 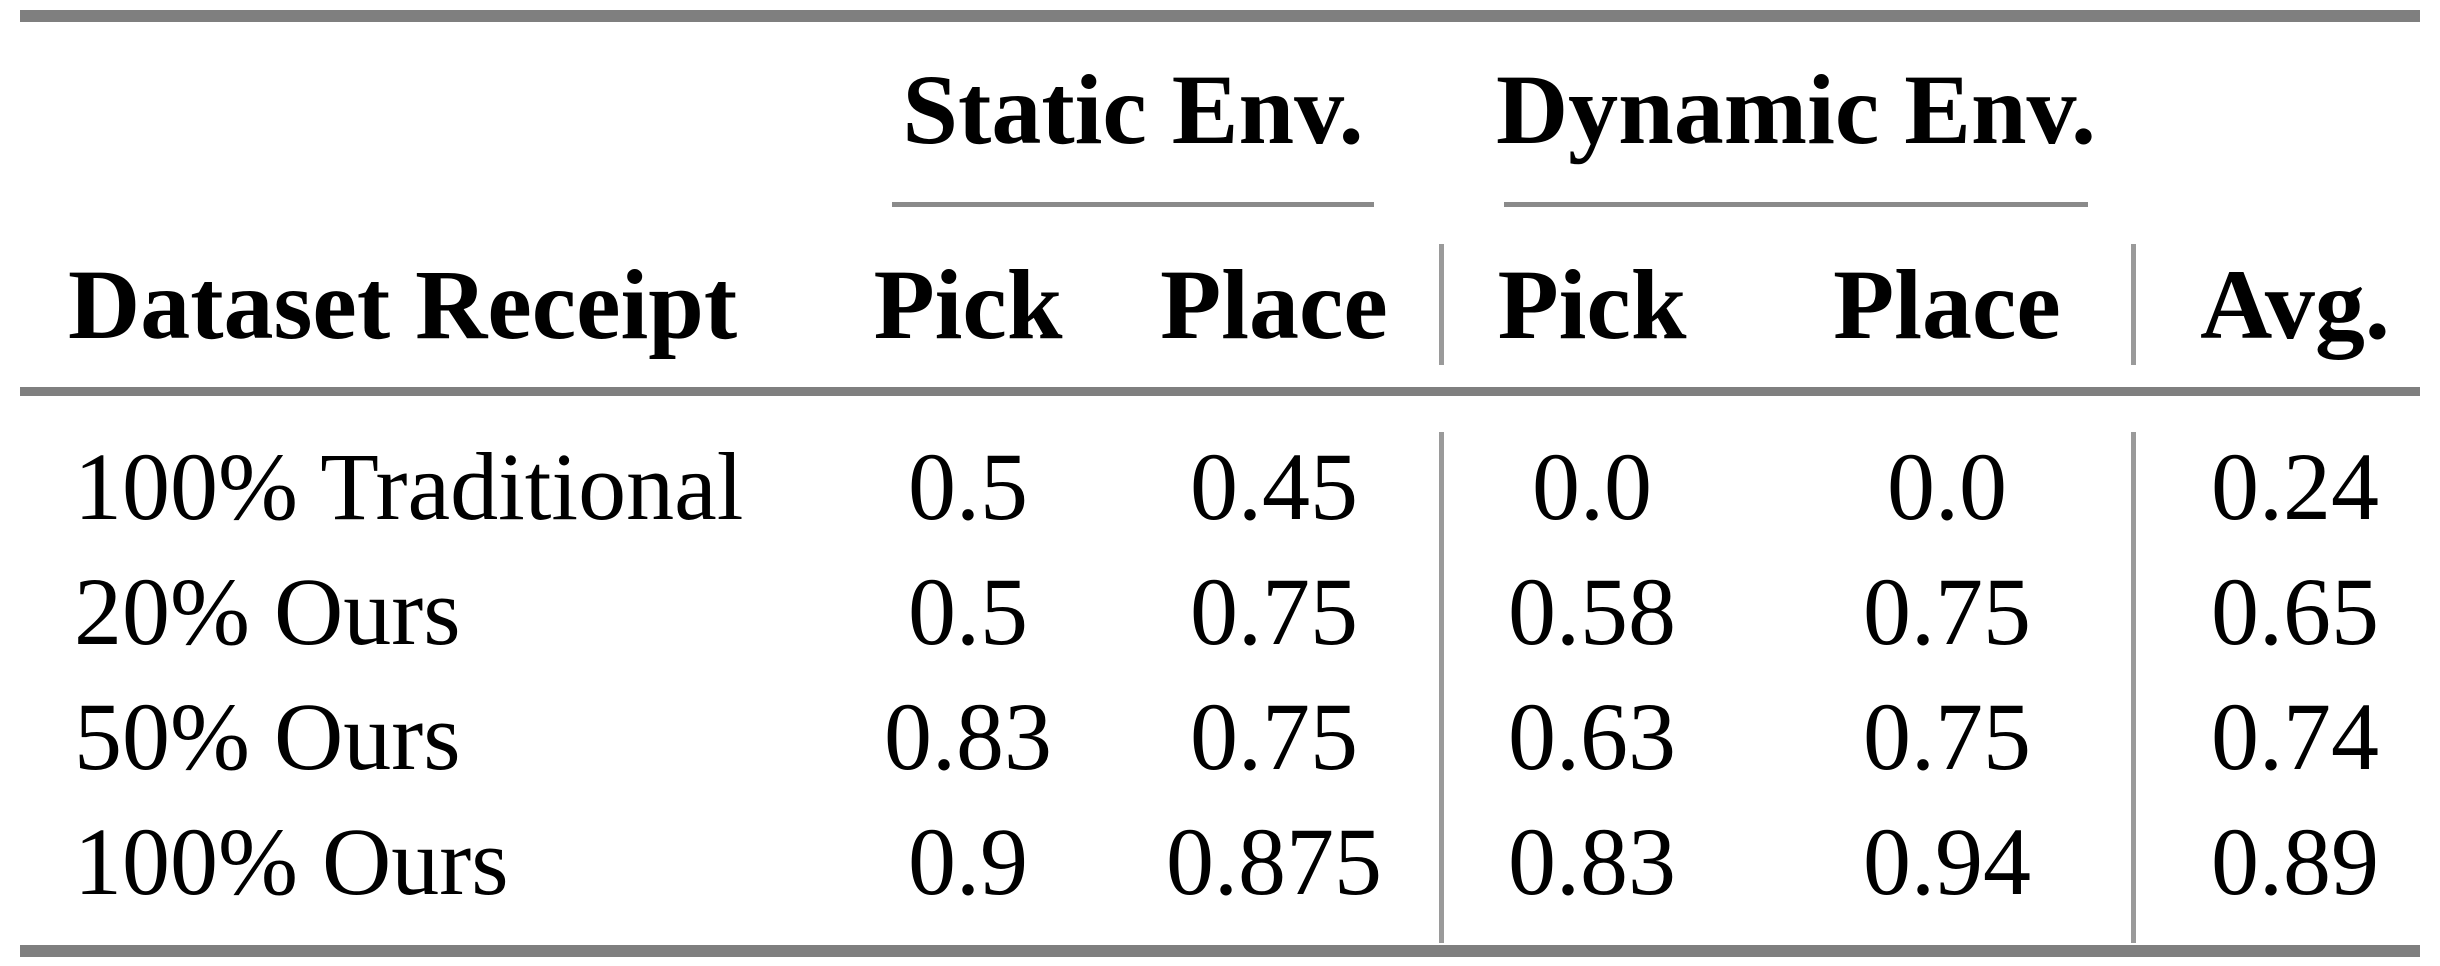 What do you see at coordinates (1947, 861) in the screenshot?
I see `cell-dynamic-place: 0.94` at bounding box center [1947, 861].